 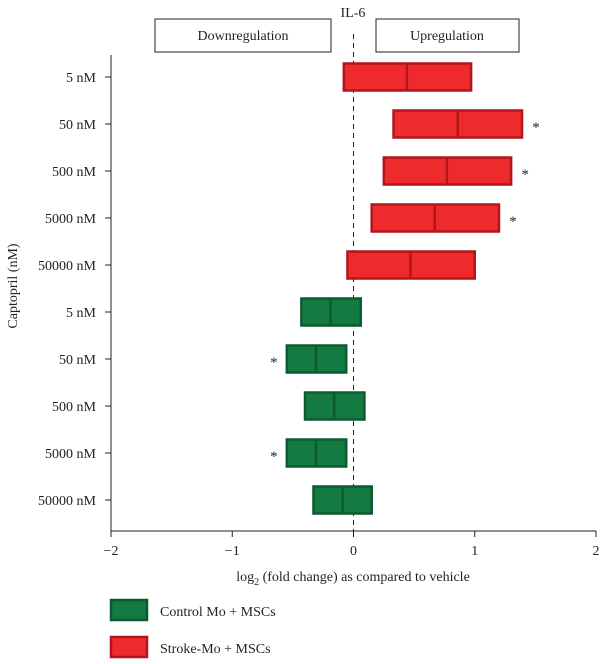 What do you see at coordinates (596, 551) in the screenshot?
I see `x-tick-label: 2` at bounding box center [596, 551].